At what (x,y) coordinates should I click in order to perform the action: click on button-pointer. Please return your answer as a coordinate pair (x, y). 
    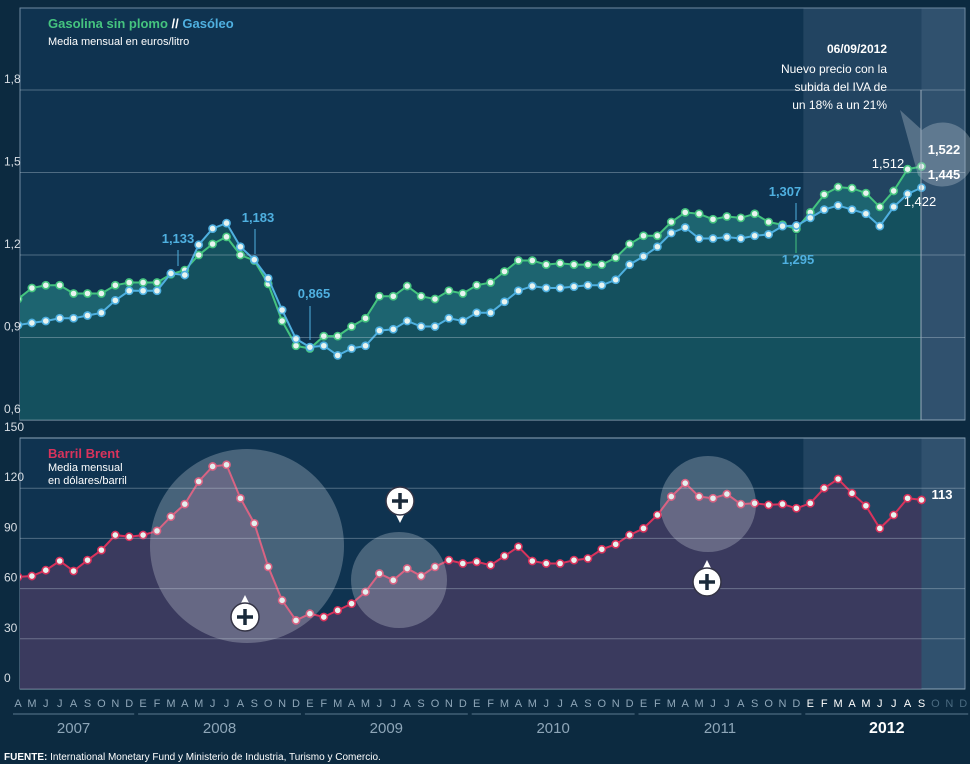
    Looking at the image, I should click on (707, 564).